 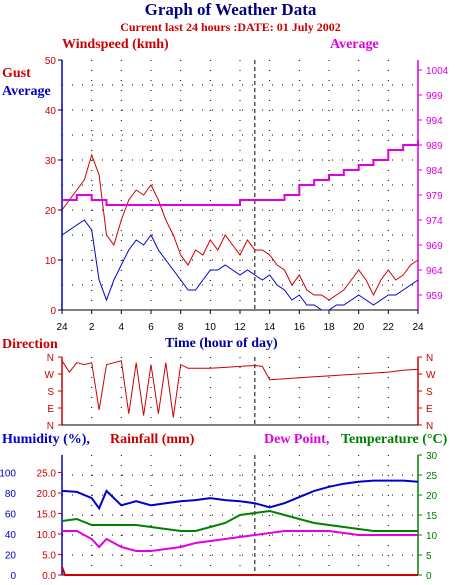 What do you see at coordinates (432, 476) in the screenshot?
I see `temperature-tick-label: 25` at bounding box center [432, 476].